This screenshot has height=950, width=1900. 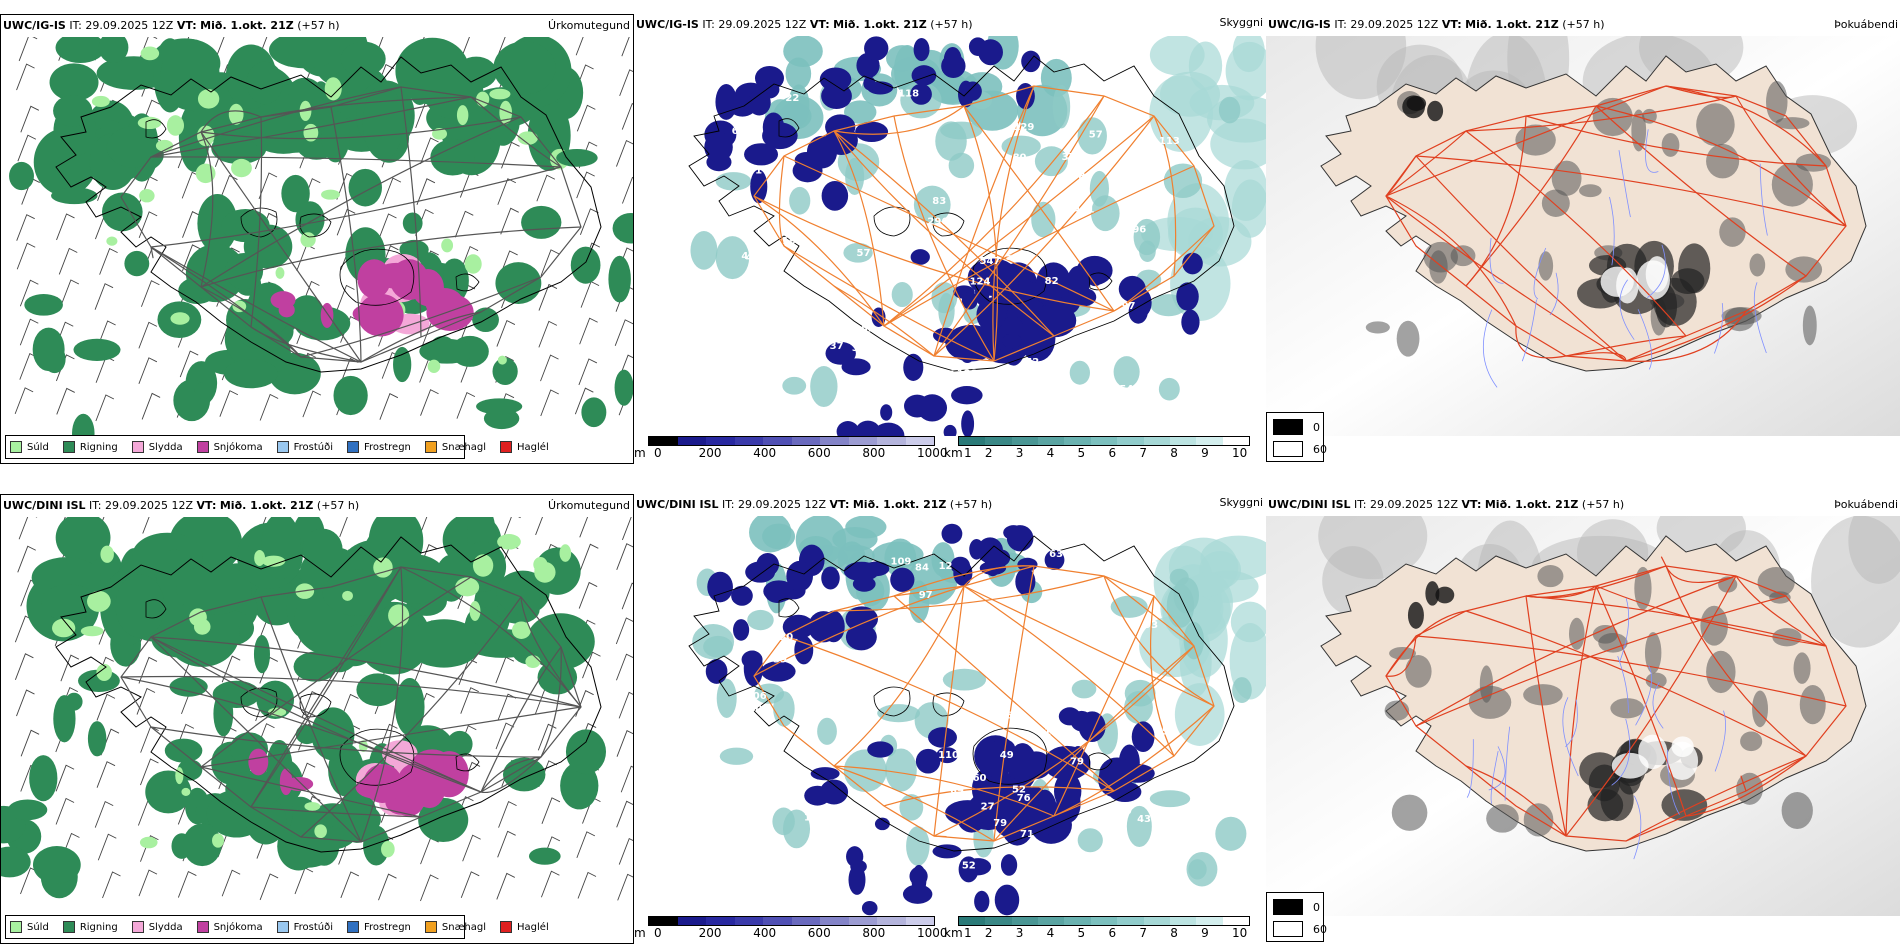 I want to click on colorbar-tick: 5, so click(x=1081, y=933).